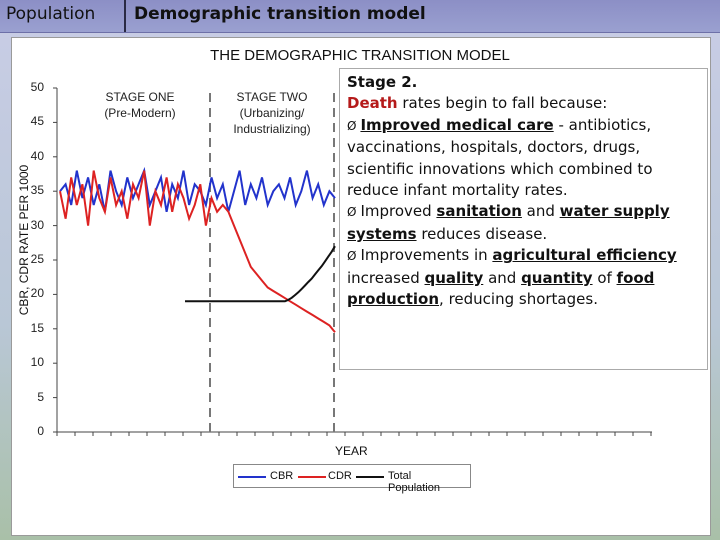 This screenshot has height=540, width=720. I want to click on legend-cdr-swatch, so click(312, 477).